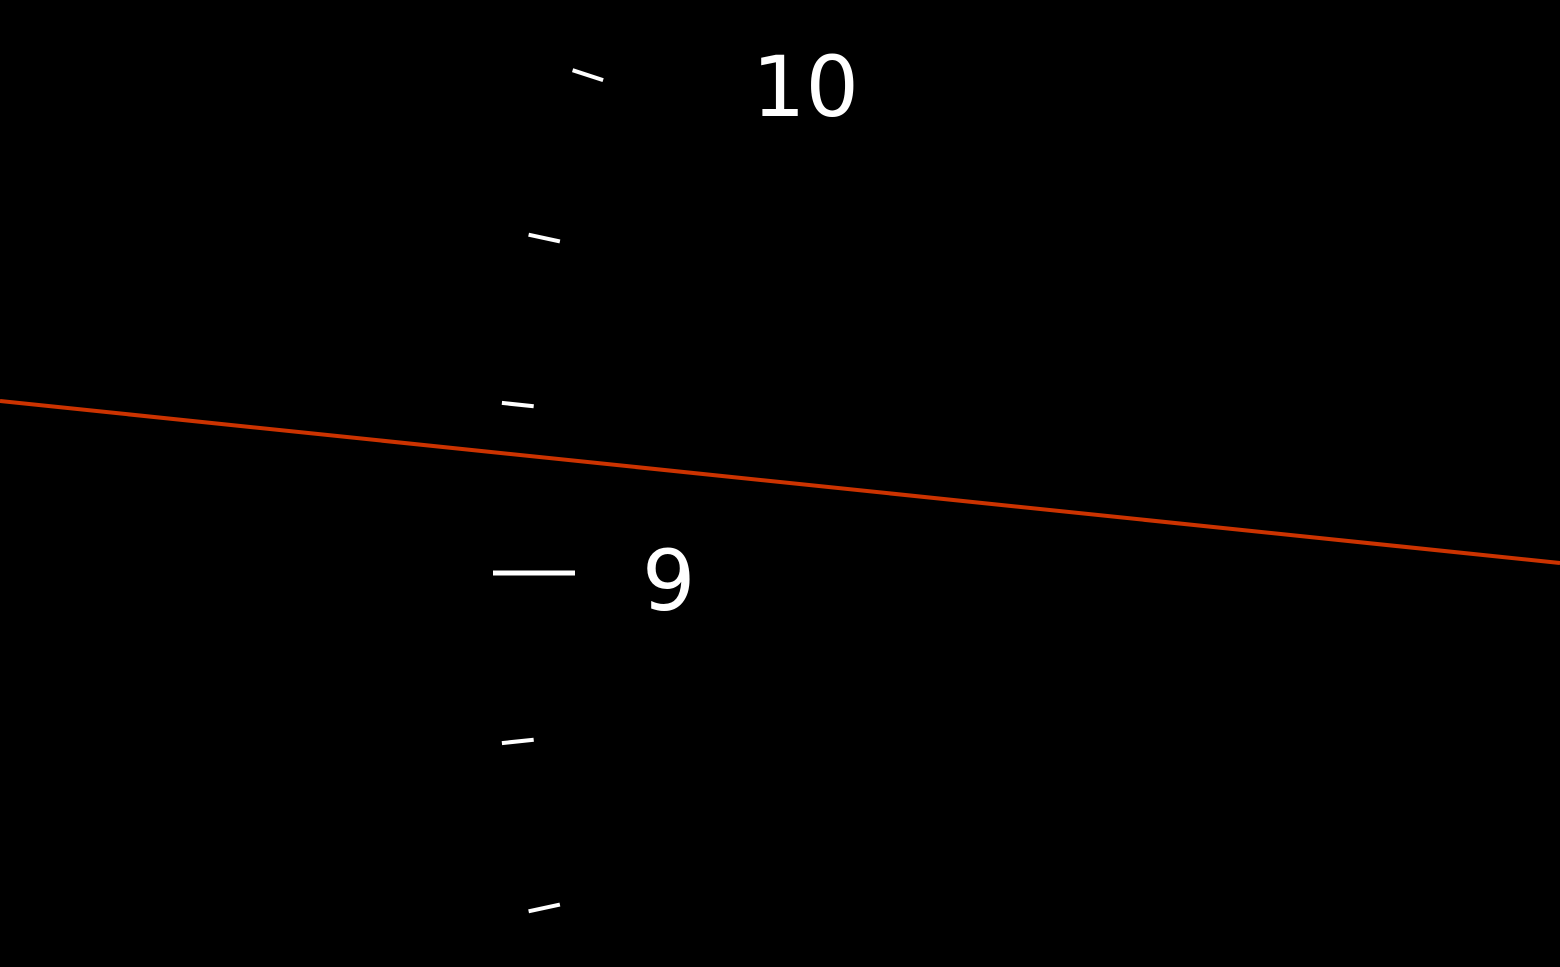 This screenshot has height=967, width=1560. I want to click on hour-numeral-9: 9, so click(668, 581).